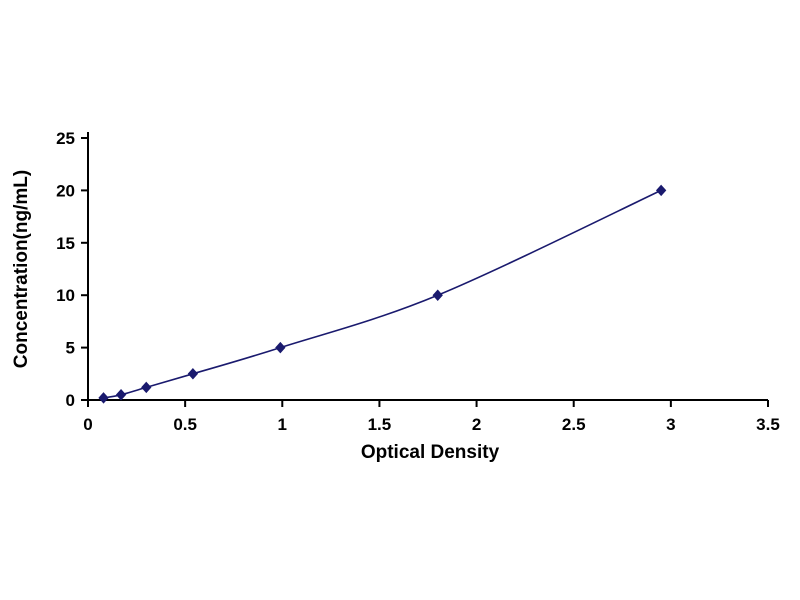 The width and height of the screenshot is (800, 600). I want to click on y-tick-label: 5, so click(70, 348).